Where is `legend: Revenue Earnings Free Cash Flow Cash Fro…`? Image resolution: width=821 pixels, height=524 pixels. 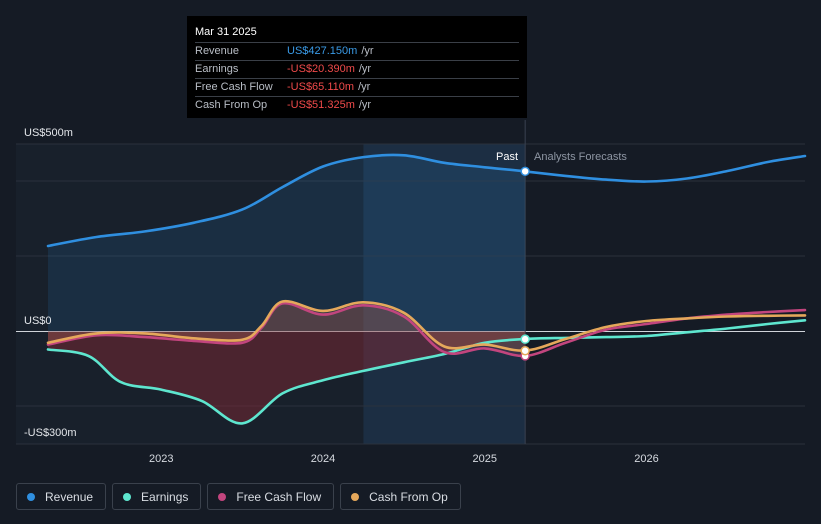 legend: Revenue Earnings Free Cash Flow Cash Fro… is located at coordinates (238, 496).